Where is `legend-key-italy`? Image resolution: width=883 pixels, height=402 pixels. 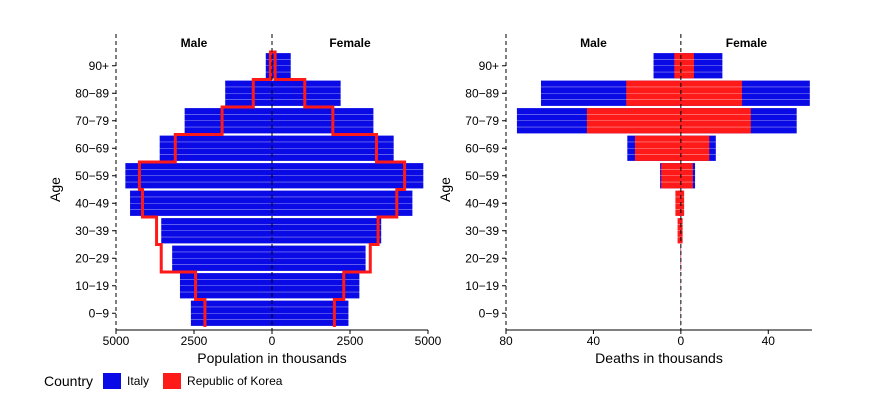 legend-key-italy is located at coordinates (112, 381).